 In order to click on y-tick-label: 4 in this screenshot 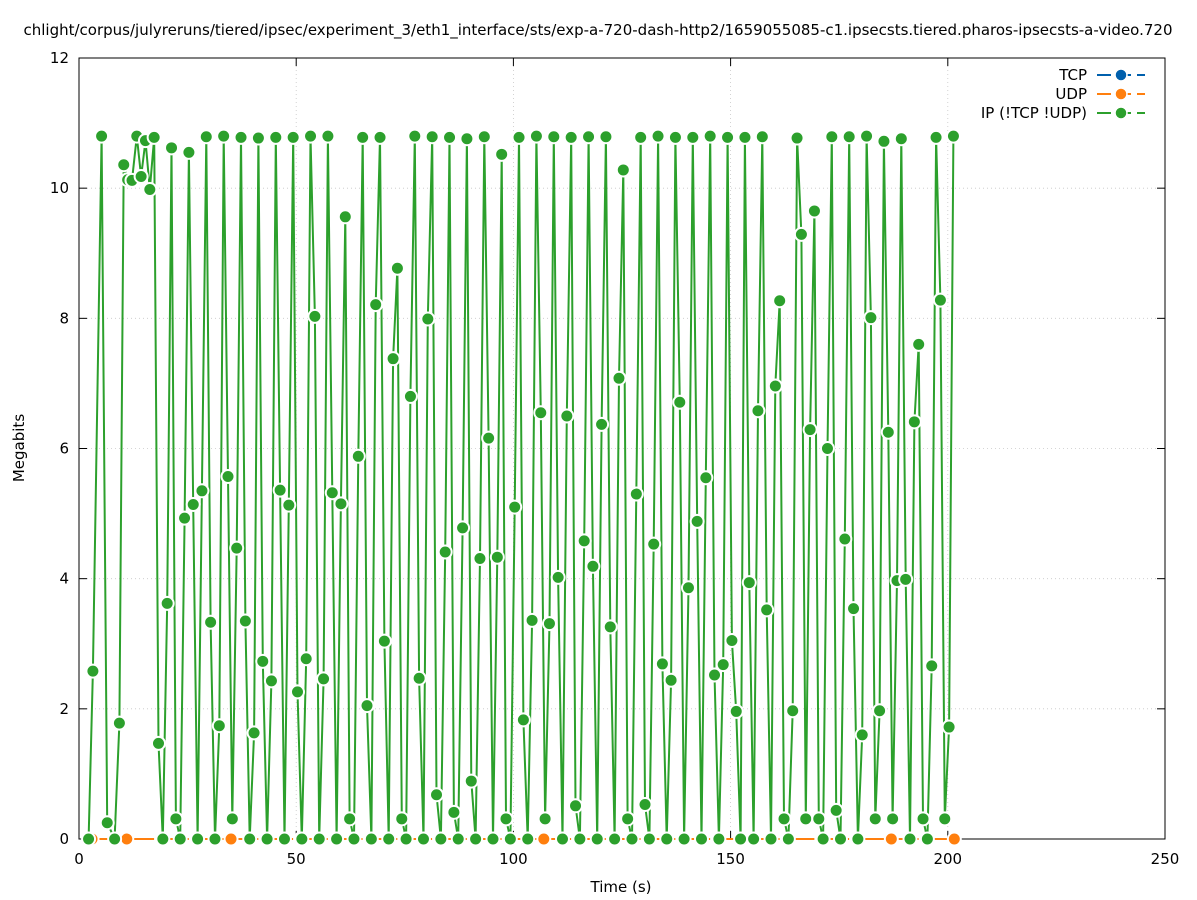, I will do `click(64, 579)`.